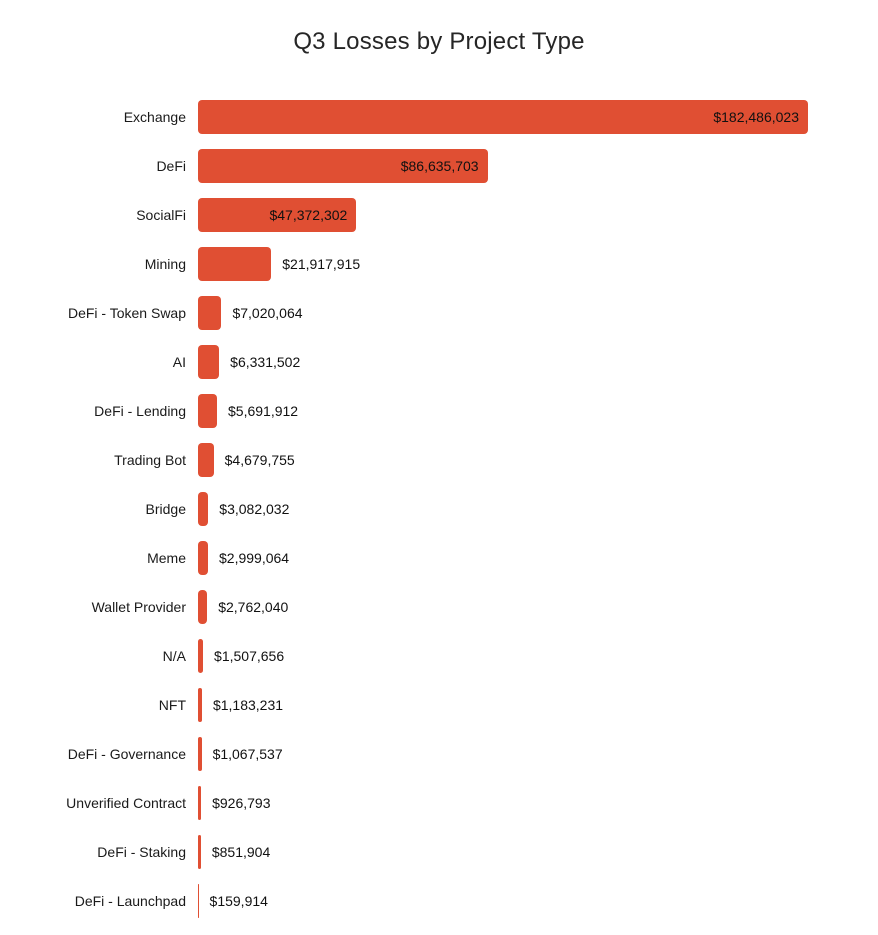 The image size is (878, 935). What do you see at coordinates (179, 361) in the screenshot?
I see `category-label: AI` at bounding box center [179, 361].